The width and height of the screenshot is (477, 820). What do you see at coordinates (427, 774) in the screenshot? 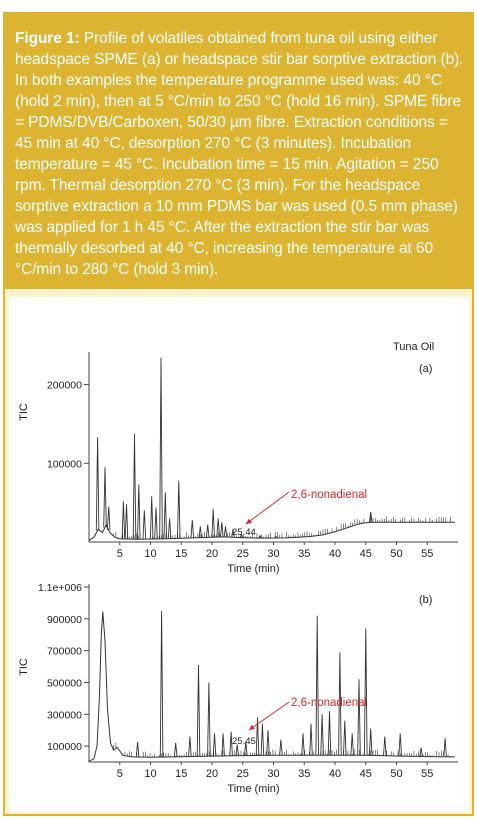
I see `panel-b-x-tick-label: 55` at bounding box center [427, 774].